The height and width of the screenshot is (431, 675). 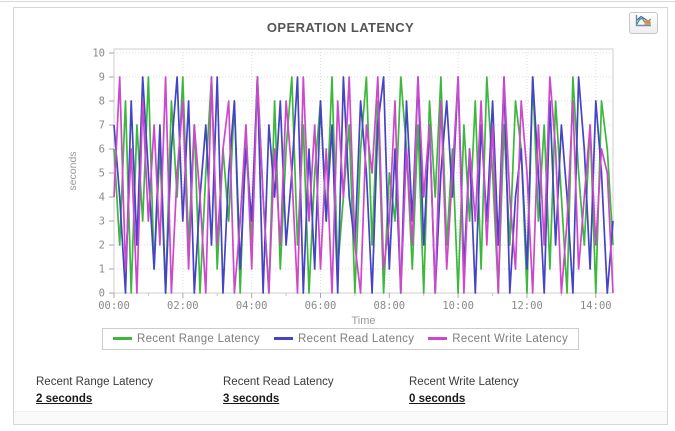 I want to click on page-title: OPERATION LATENCY, so click(x=340, y=27).